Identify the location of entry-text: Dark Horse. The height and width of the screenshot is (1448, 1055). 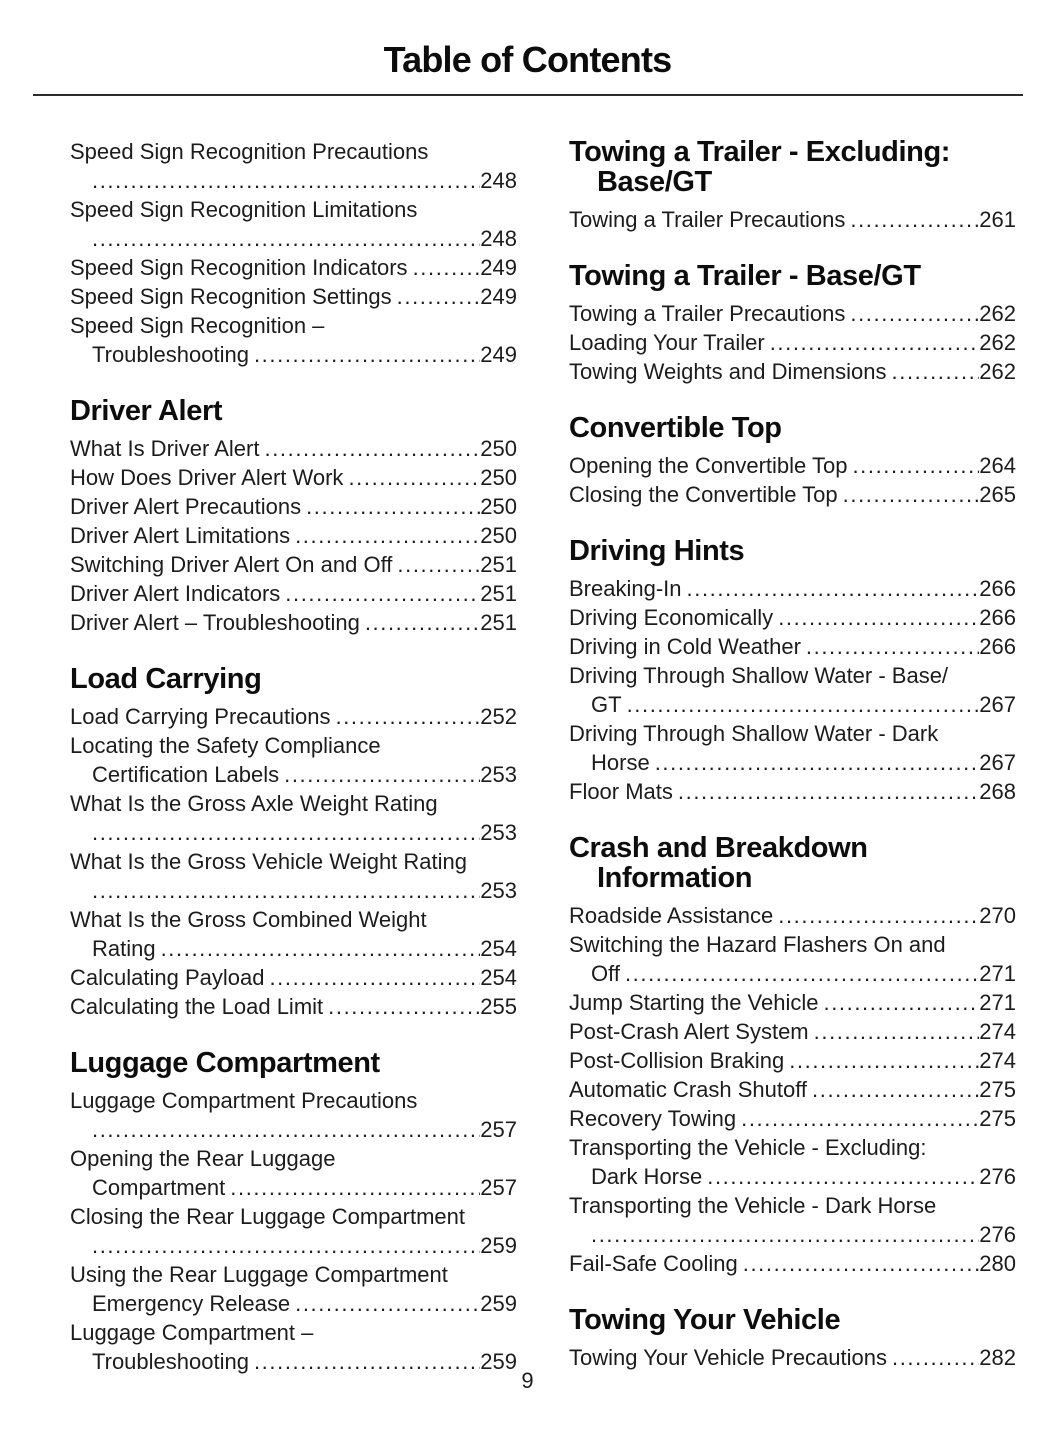
(647, 1176).